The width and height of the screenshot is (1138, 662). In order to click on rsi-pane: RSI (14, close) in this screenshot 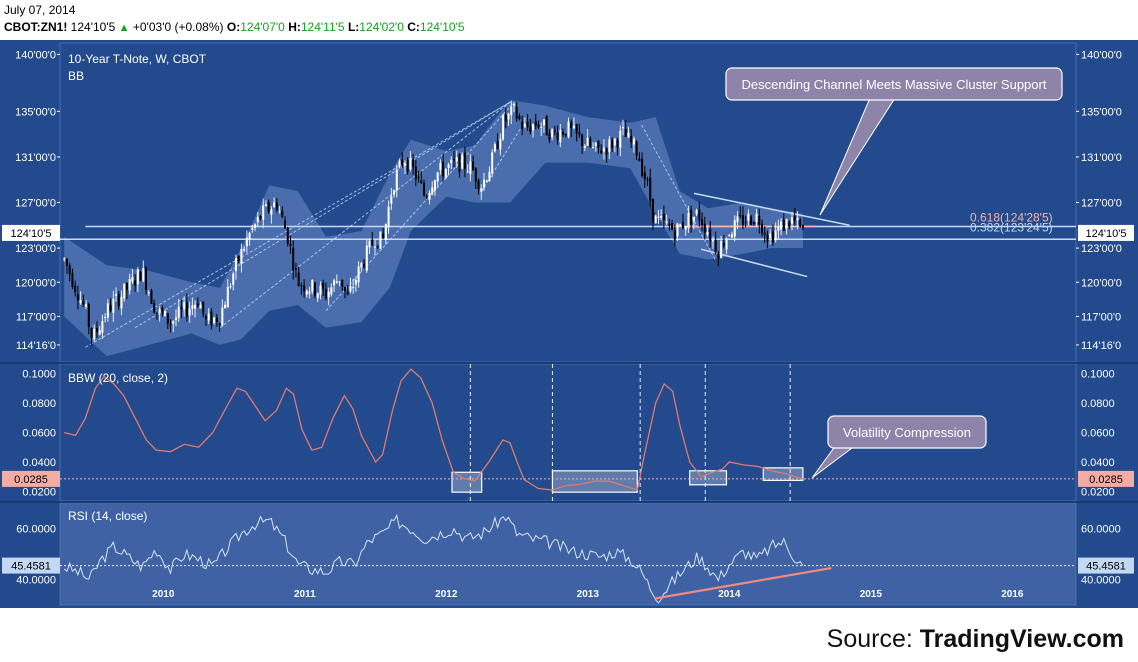, I will do `click(568, 554)`.